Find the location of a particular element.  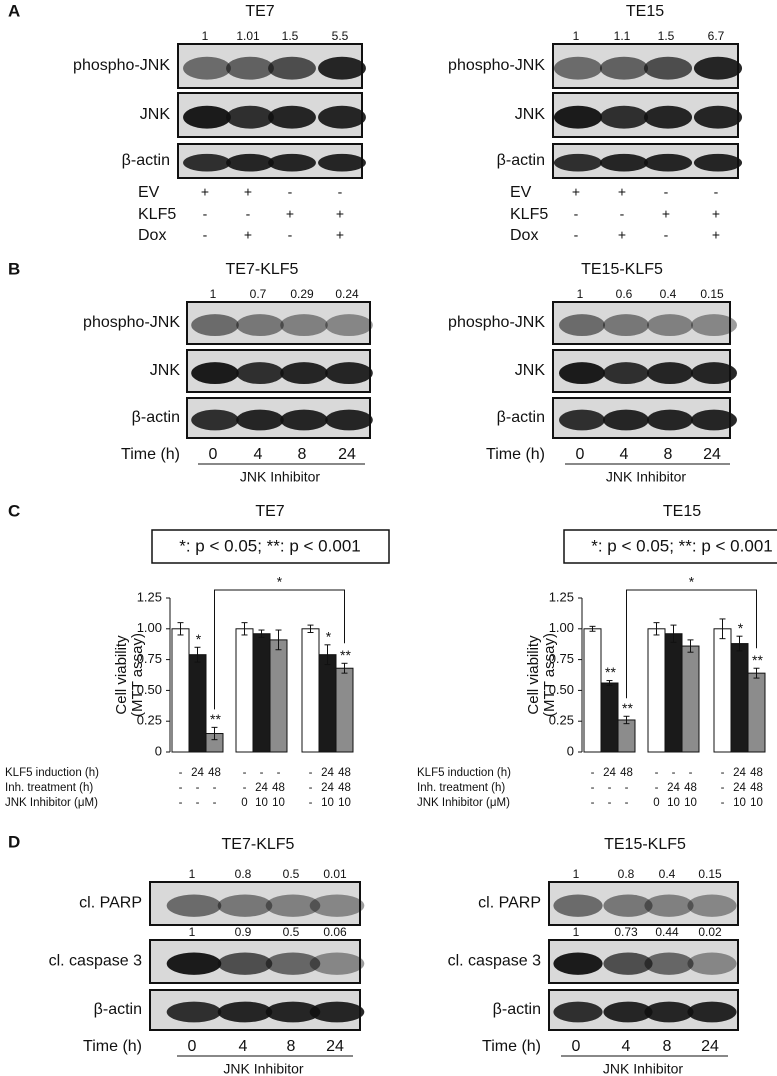

treatment-label: JNK Inhibitor is located at coordinates (643, 1068).